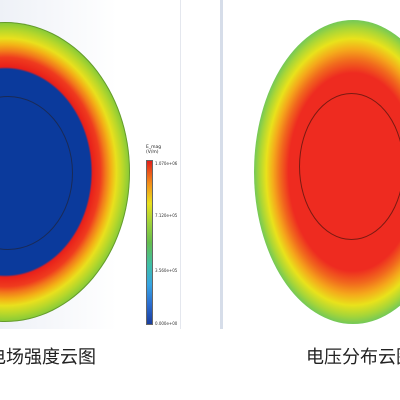 This screenshot has width=400, height=400. What do you see at coordinates (166, 270) in the screenshot?
I see `legend-tick: 3.560e+05` at bounding box center [166, 270].